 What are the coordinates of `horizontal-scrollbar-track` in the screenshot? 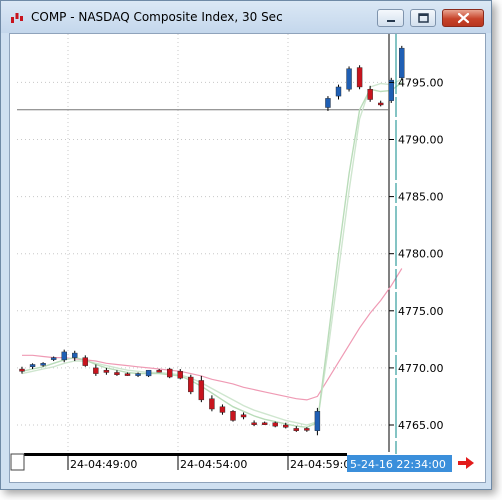 It's located at (185, 454).